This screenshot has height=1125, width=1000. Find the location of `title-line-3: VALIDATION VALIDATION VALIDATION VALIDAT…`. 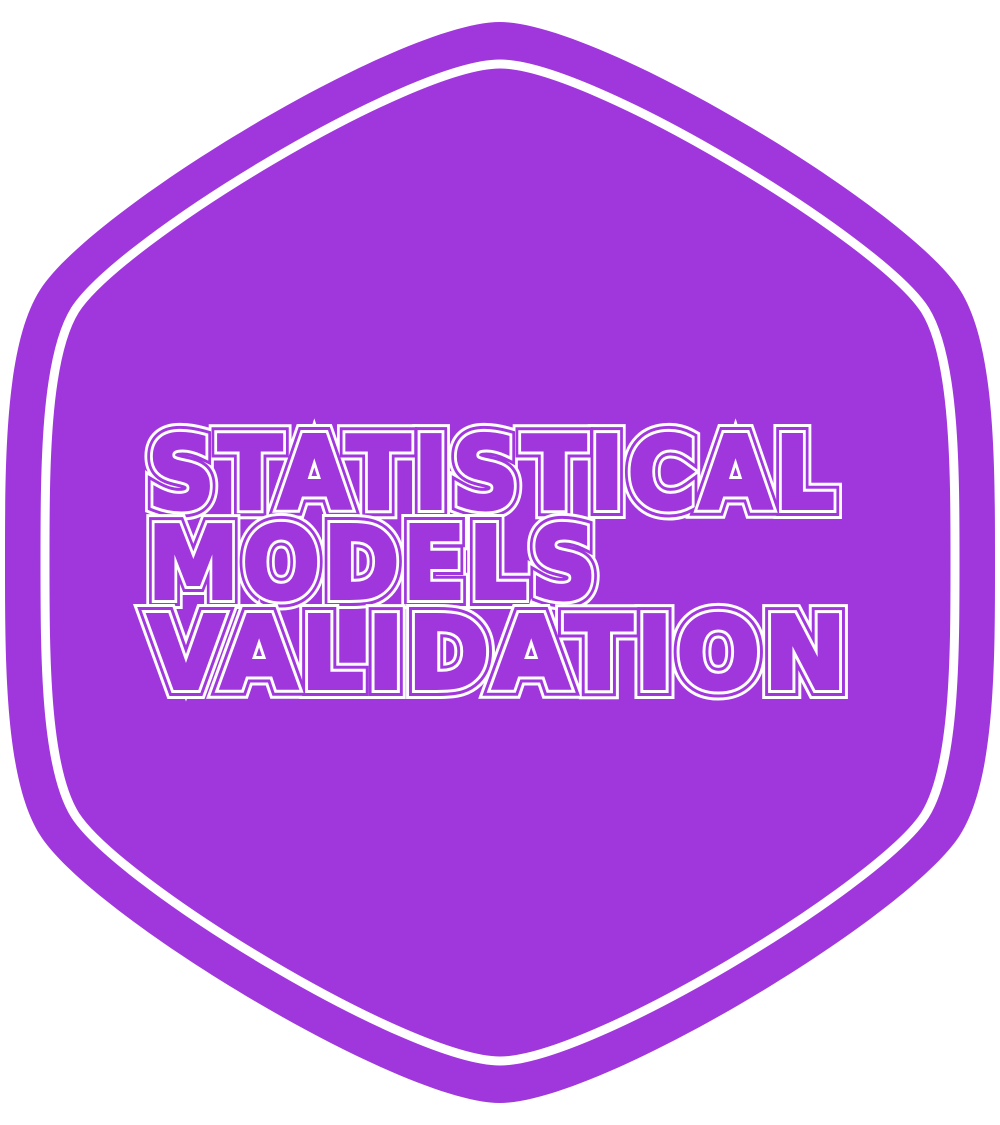

title-line-3: VALIDATION VALIDATION VALIDATION VALIDAT… is located at coordinates (497, 653).